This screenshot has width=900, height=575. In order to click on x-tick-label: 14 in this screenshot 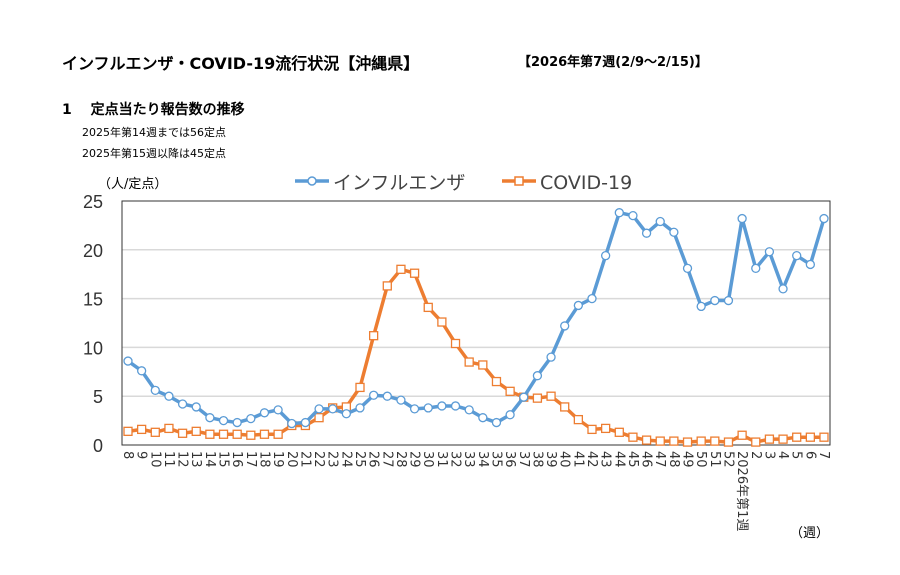, I will do `click(209, 459)`.